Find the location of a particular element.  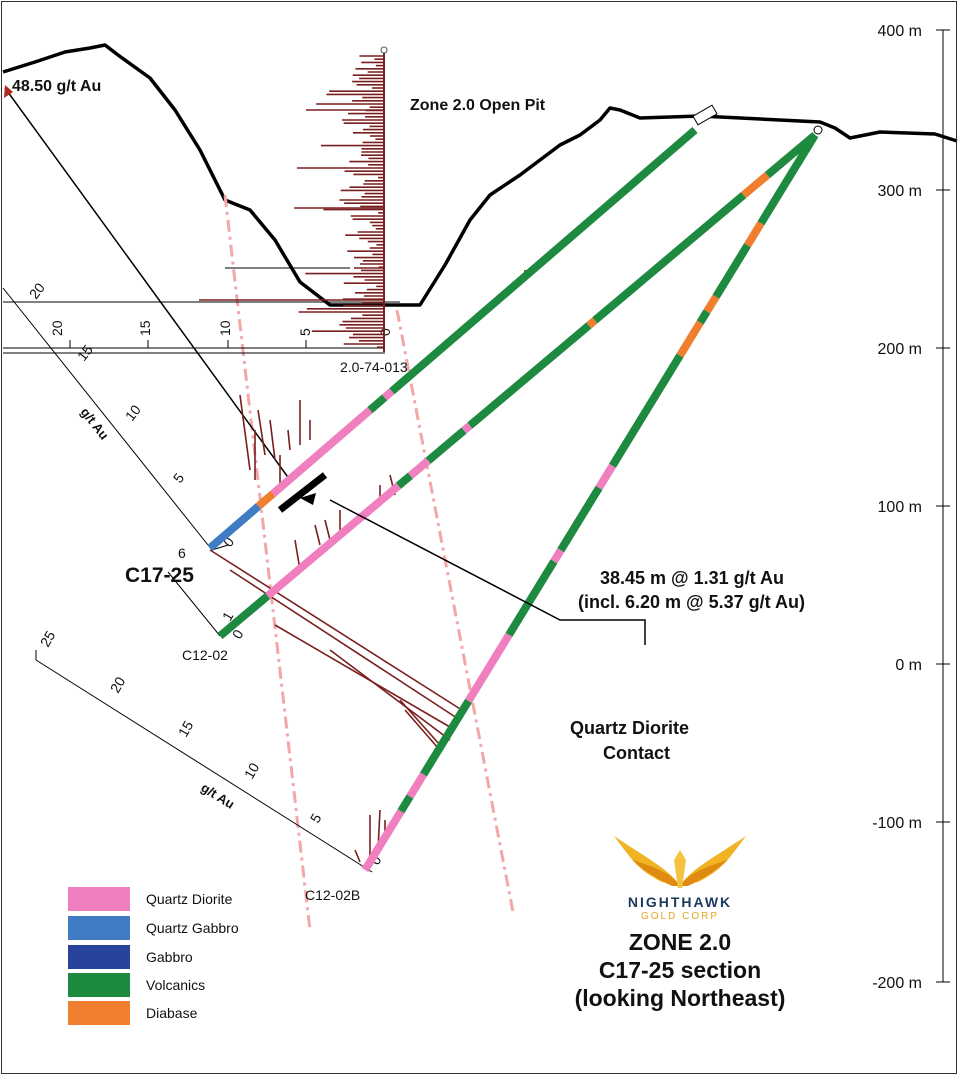

nighthawk-logo: NIGHTHAWK GOLD CORP is located at coordinates (680, 877).